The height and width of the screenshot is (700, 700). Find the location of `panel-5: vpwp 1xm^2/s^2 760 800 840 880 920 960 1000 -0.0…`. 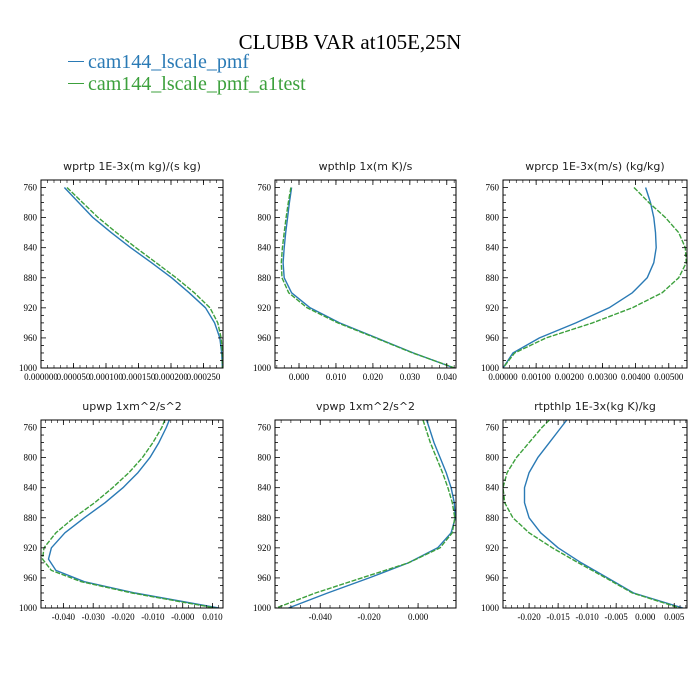

panel-5: vpwp 1xm^2/s^2 760 800 840 880 920 960 1000 -0.0… is located at coordinates (355, 511).